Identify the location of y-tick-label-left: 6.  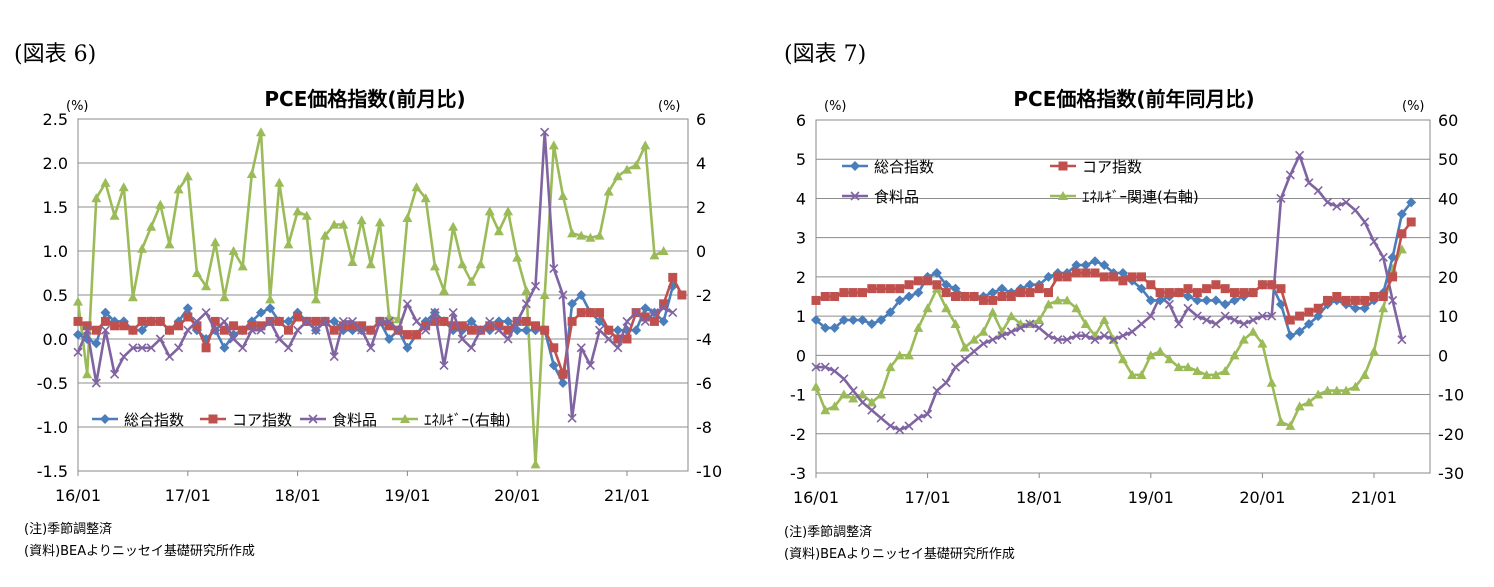
(801, 120).